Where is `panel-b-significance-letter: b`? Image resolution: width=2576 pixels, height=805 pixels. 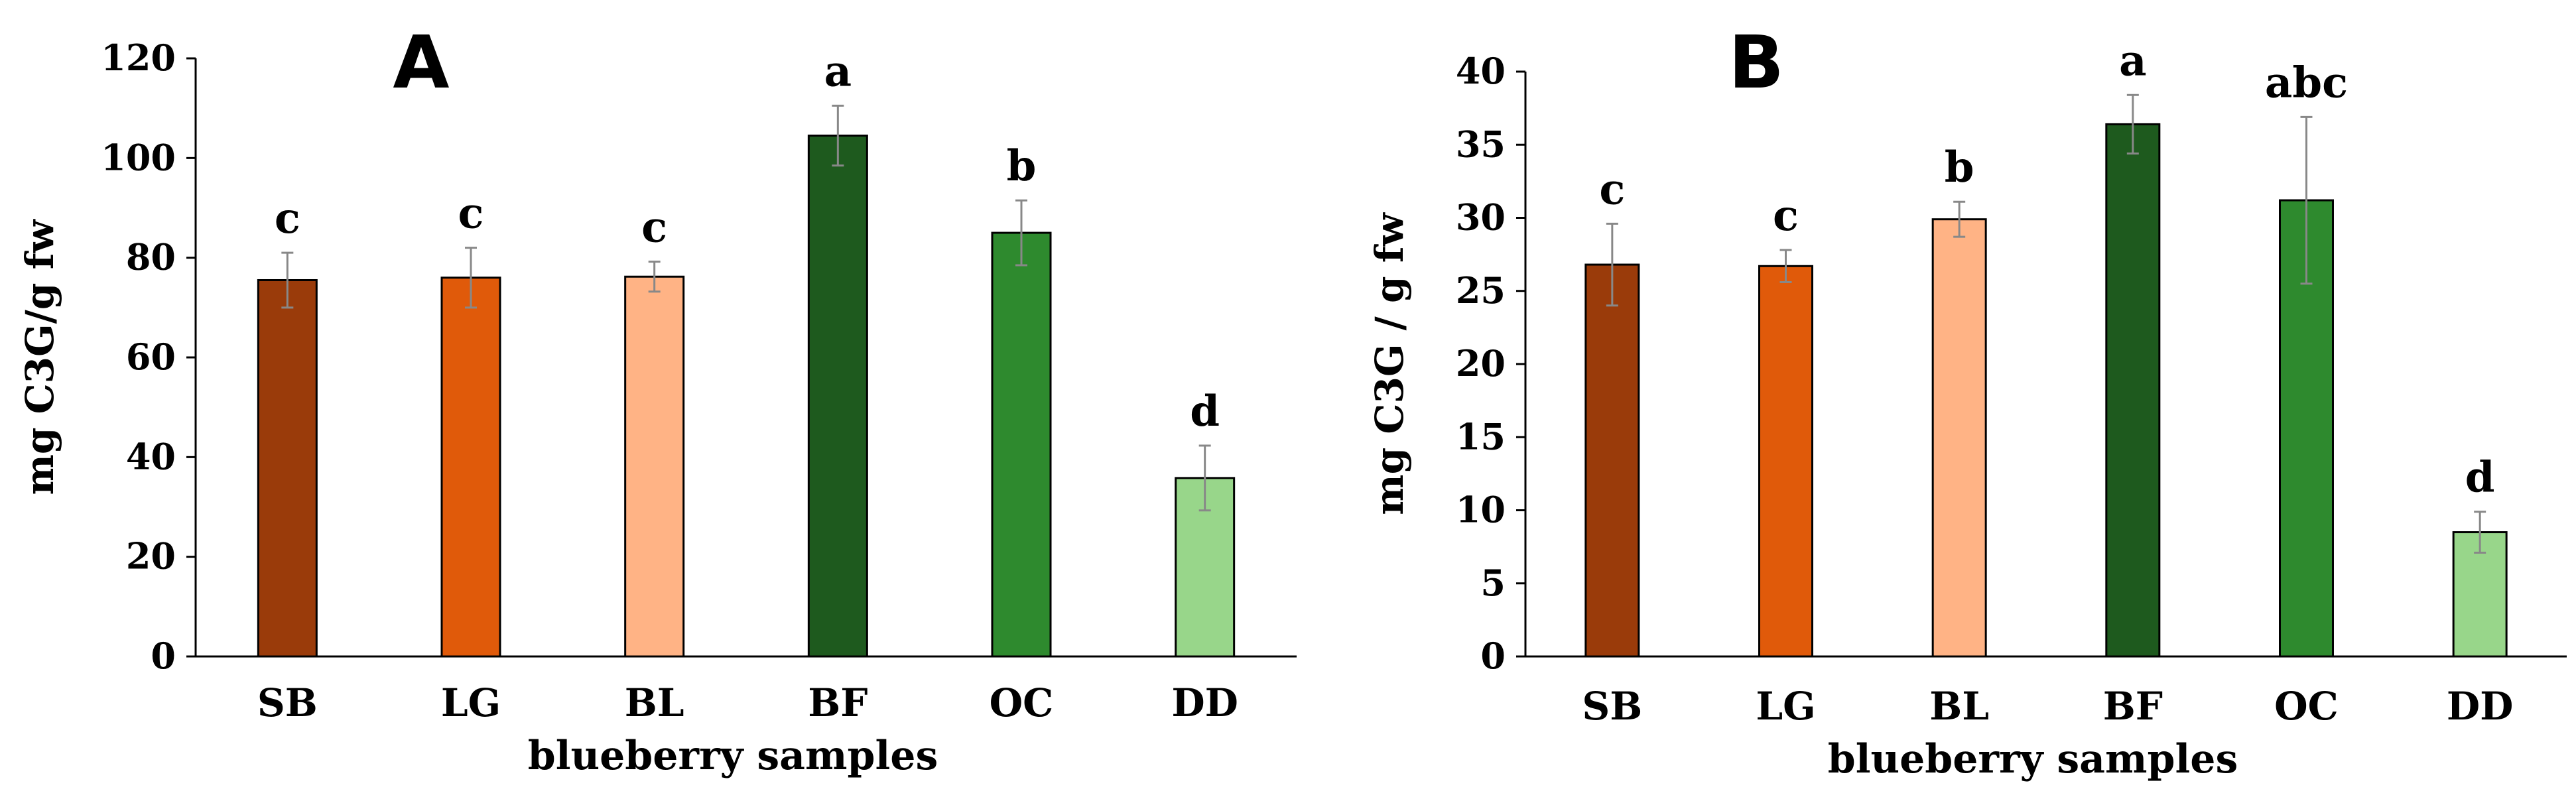
panel-b-significance-letter: b is located at coordinates (1960, 167).